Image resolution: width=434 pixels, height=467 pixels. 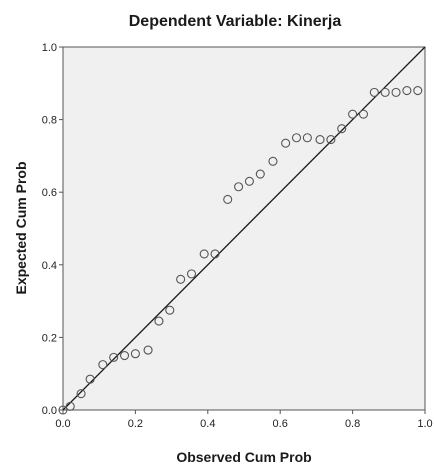 I want to click on x-axis-ticks: 0.0 0.2 0.4 0.6 0.8 1.0, so click(x=244, y=420).